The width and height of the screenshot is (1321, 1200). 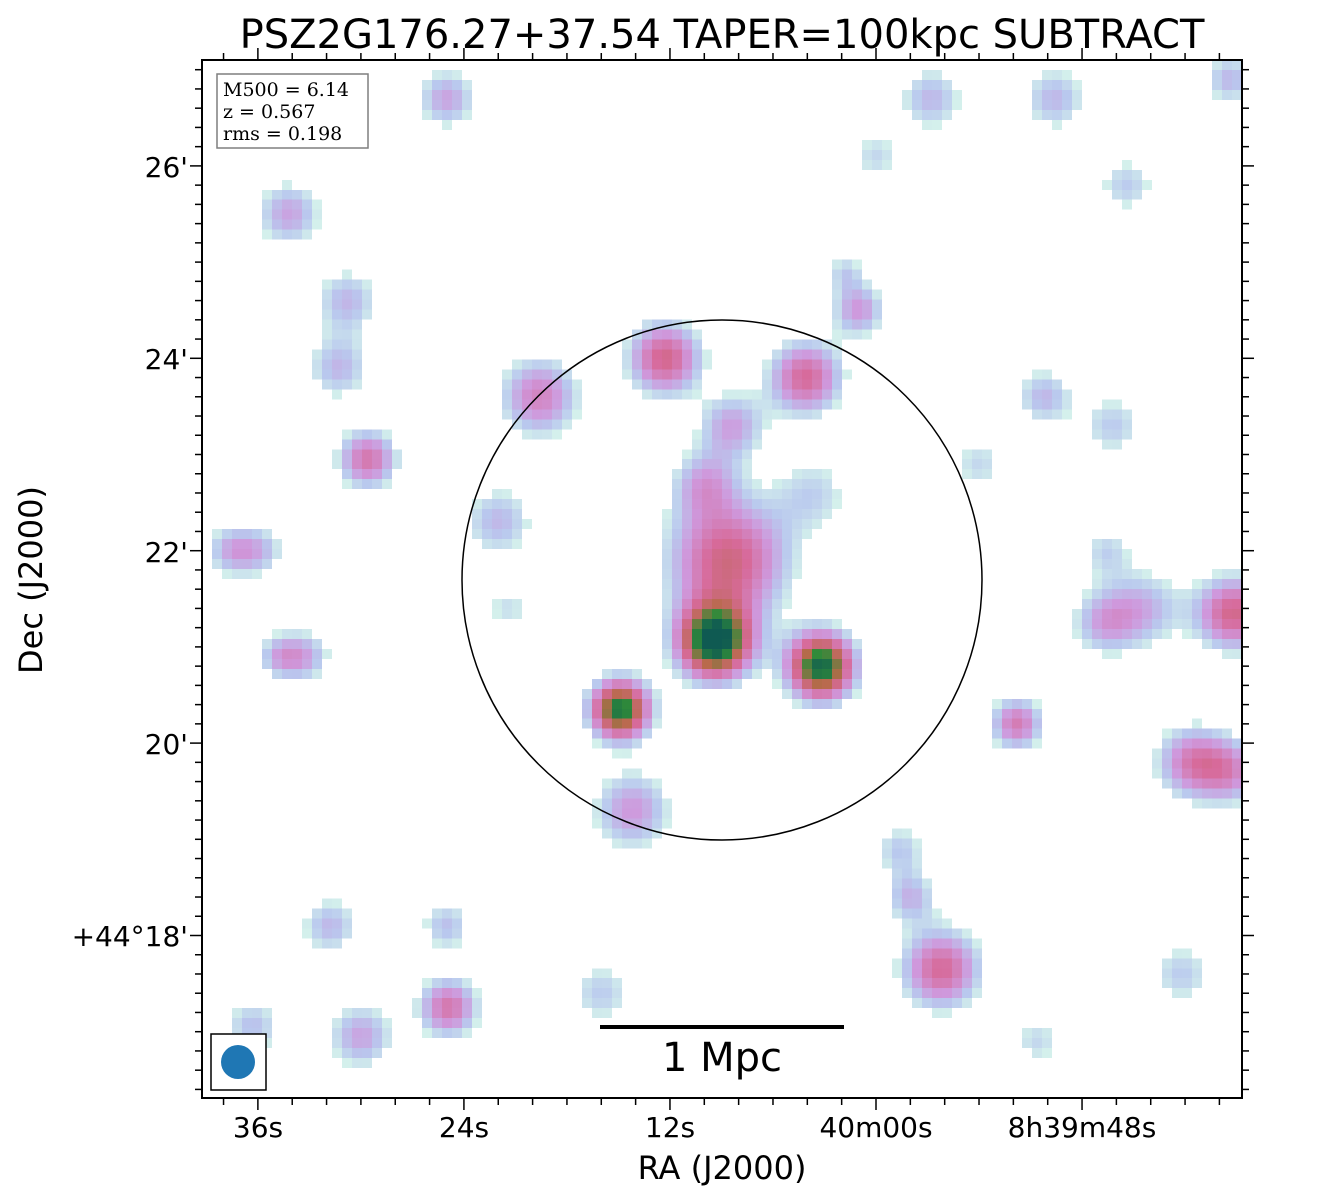 I want to click on y-tick-label: 22', so click(x=166, y=552).